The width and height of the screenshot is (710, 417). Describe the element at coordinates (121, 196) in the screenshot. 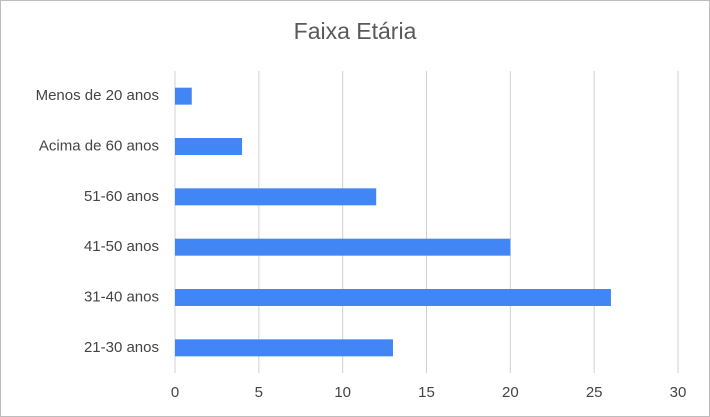

I see `y-tick-label: 51-60 anos` at that location.